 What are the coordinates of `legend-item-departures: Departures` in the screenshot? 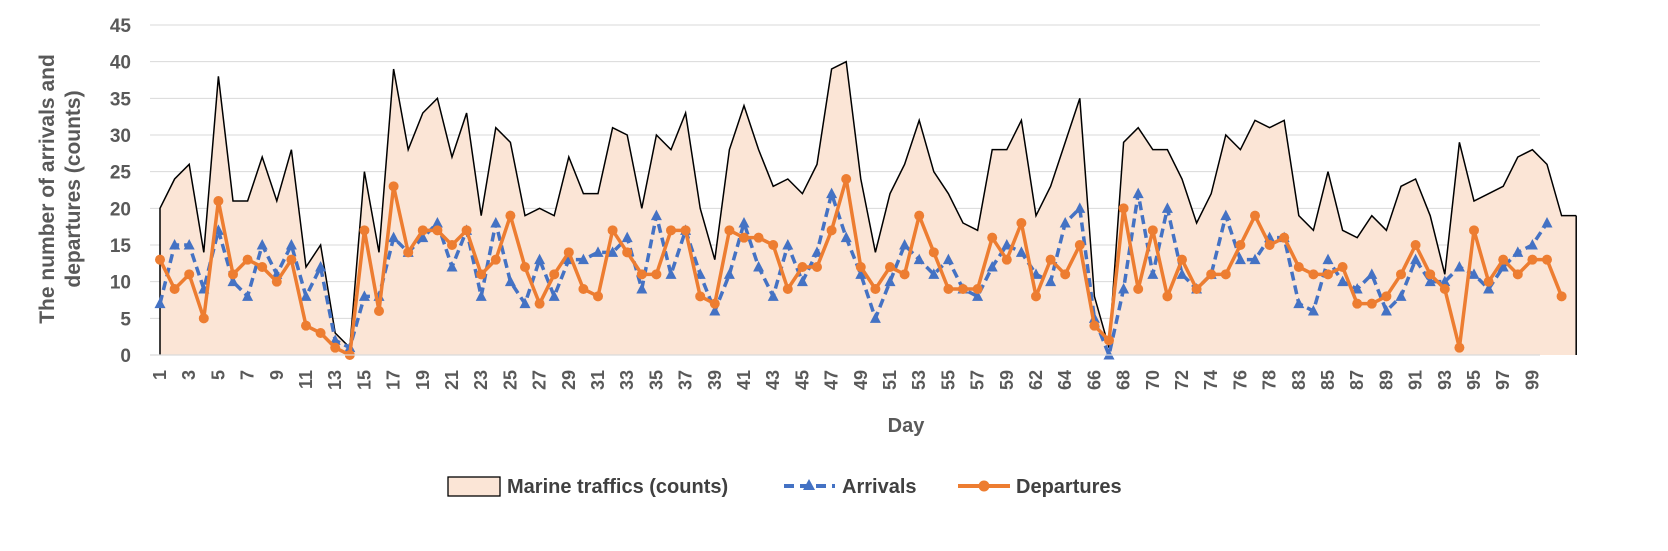 It's located at (1040, 487).